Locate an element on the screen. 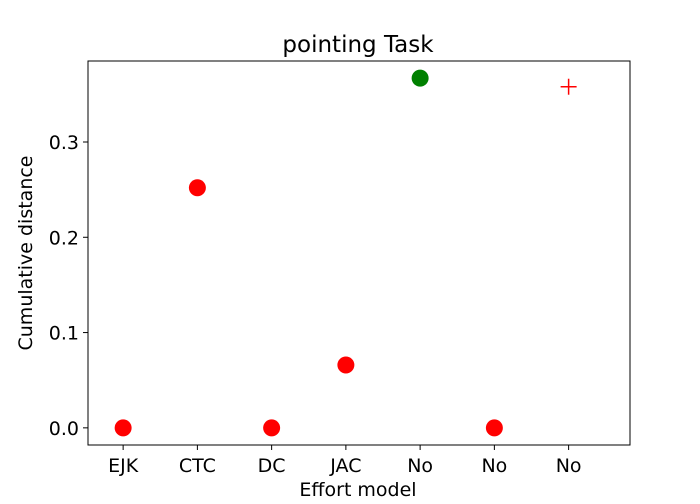 This screenshot has width=700, height=504. chart-title: pointing Task is located at coordinates (358, 45).